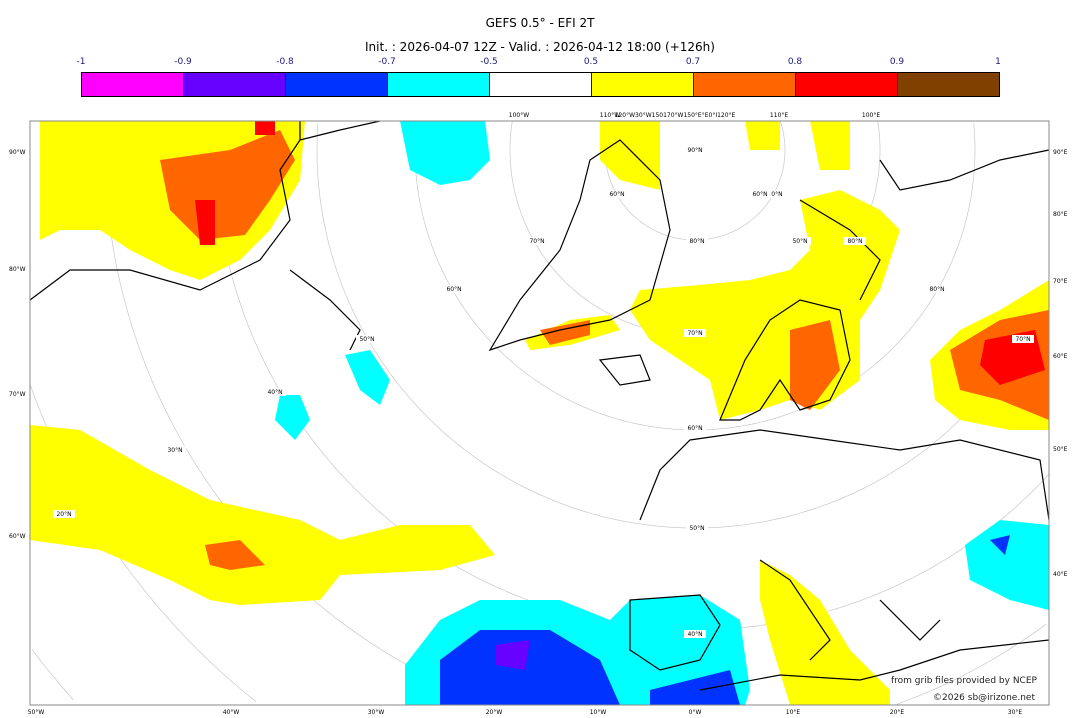 The width and height of the screenshot is (1080, 718). I want to click on left-lat-label: 70°W, so click(17, 394).